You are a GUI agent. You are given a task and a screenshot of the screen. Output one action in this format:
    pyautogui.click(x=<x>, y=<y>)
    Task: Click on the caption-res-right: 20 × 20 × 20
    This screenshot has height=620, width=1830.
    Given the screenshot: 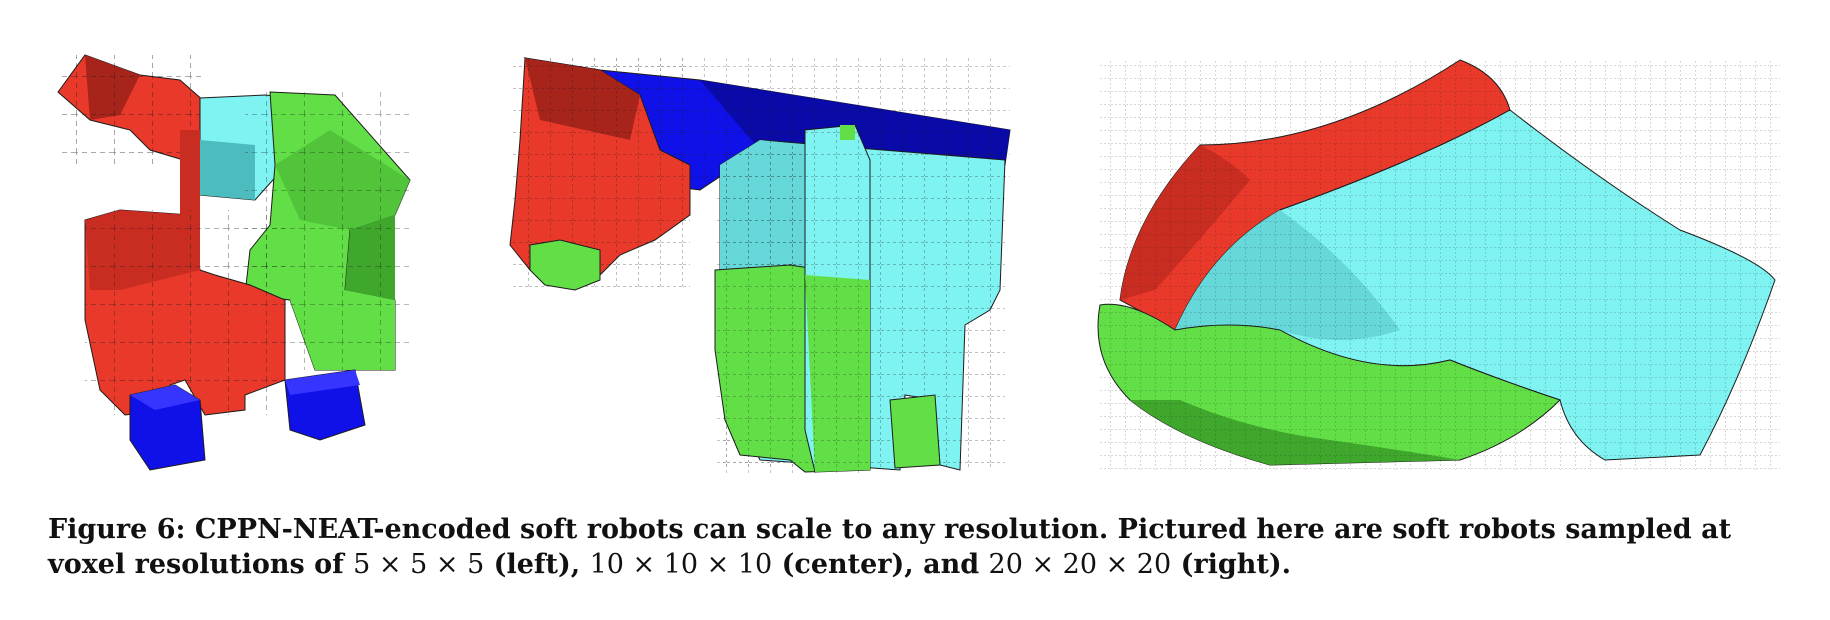 What is the action you would take?
    pyautogui.click(x=1080, y=564)
    